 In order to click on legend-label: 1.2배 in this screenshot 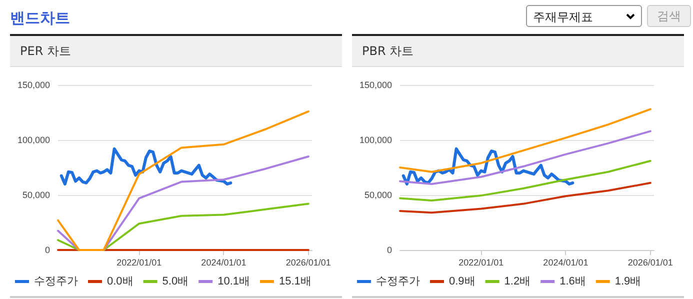, I will do `click(517, 282)`.